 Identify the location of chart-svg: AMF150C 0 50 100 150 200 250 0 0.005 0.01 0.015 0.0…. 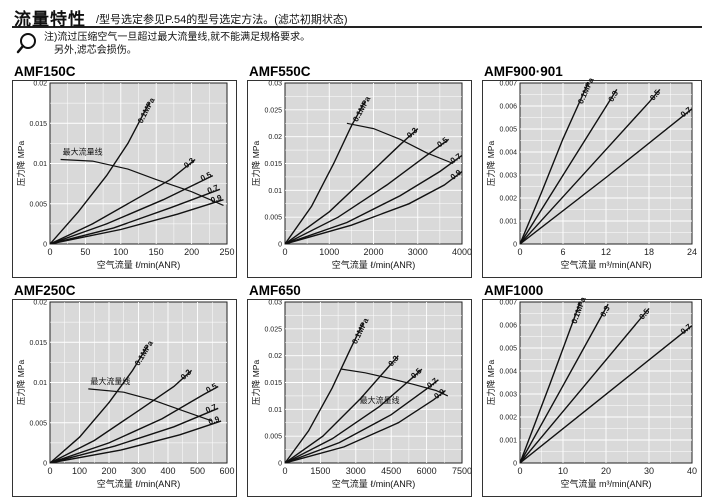
(124, 171).